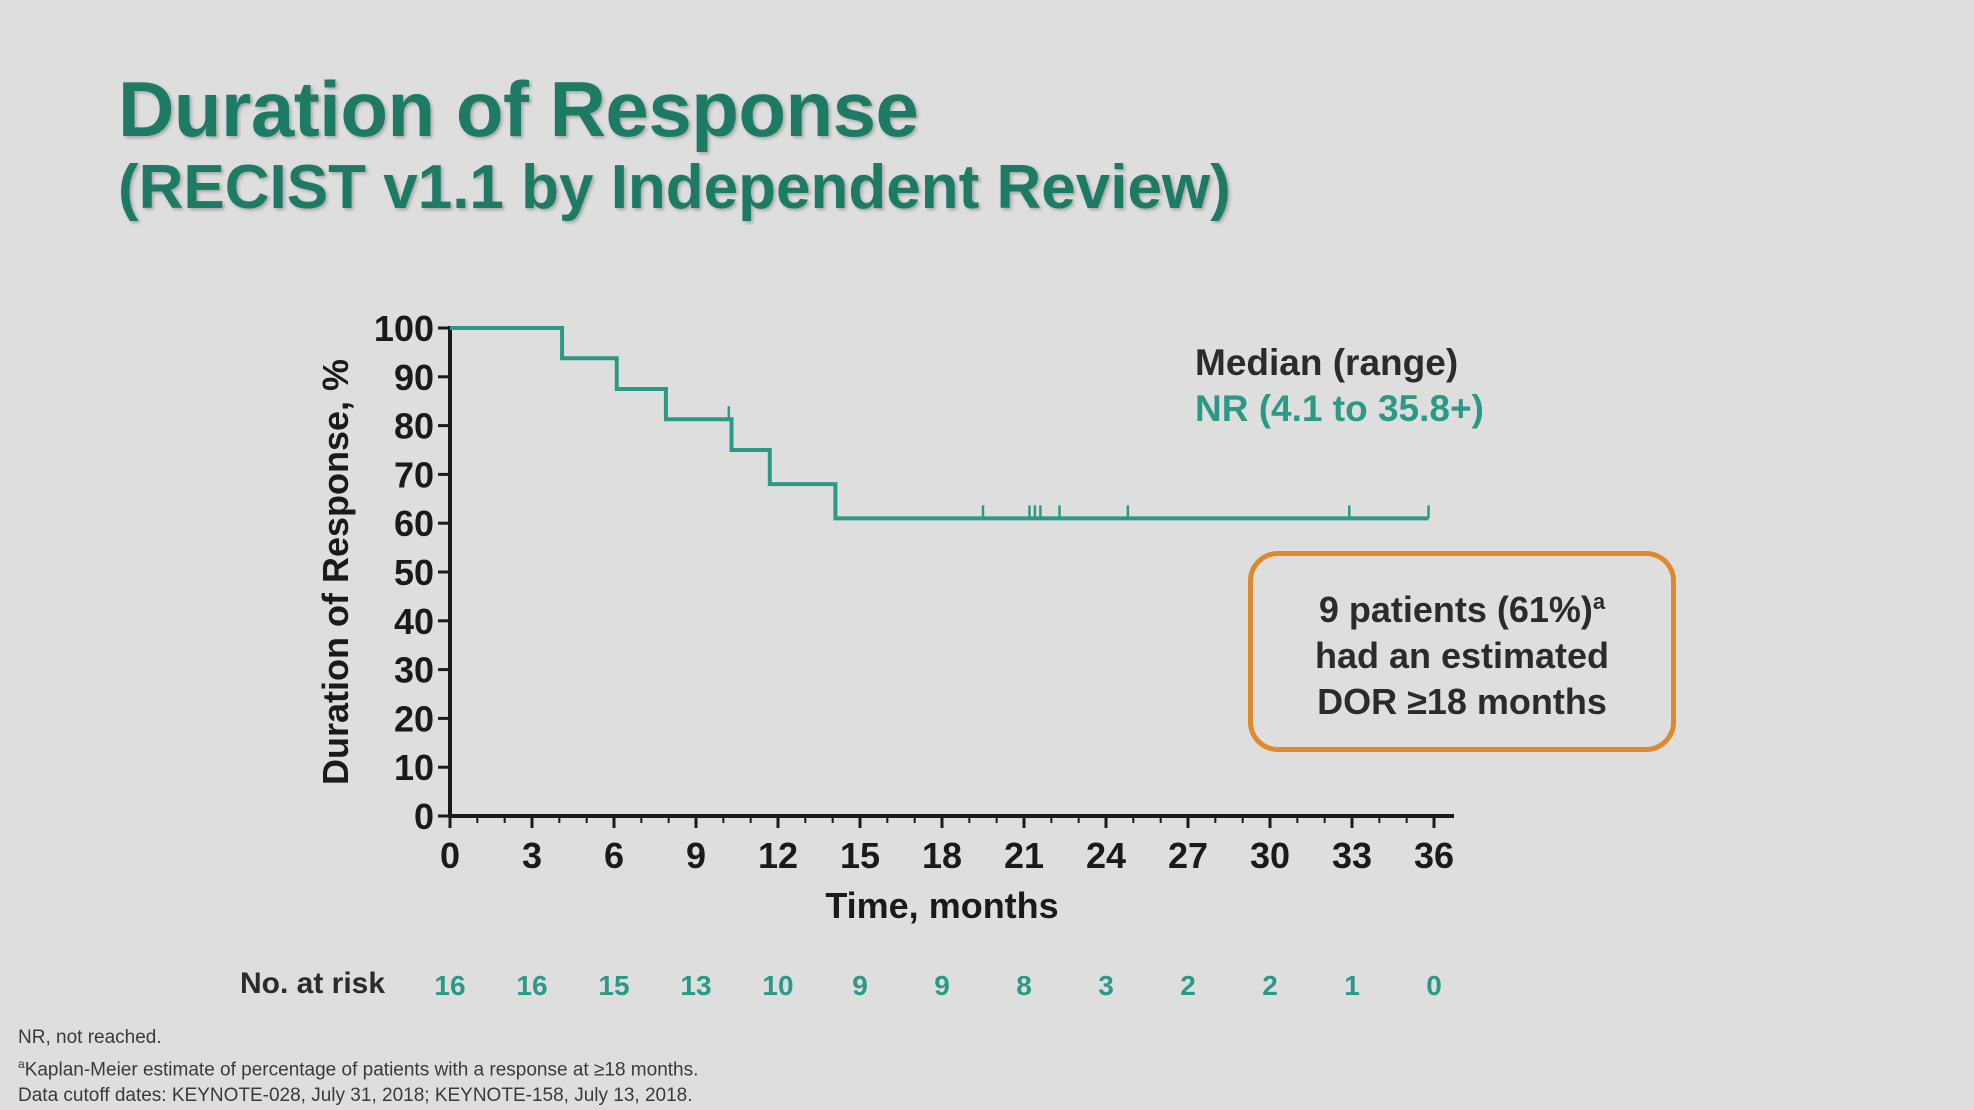 Image resolution: width=1974 pixels, height=1110 pixels. I want to click on x-tick-label: 18, so click(942, 855).